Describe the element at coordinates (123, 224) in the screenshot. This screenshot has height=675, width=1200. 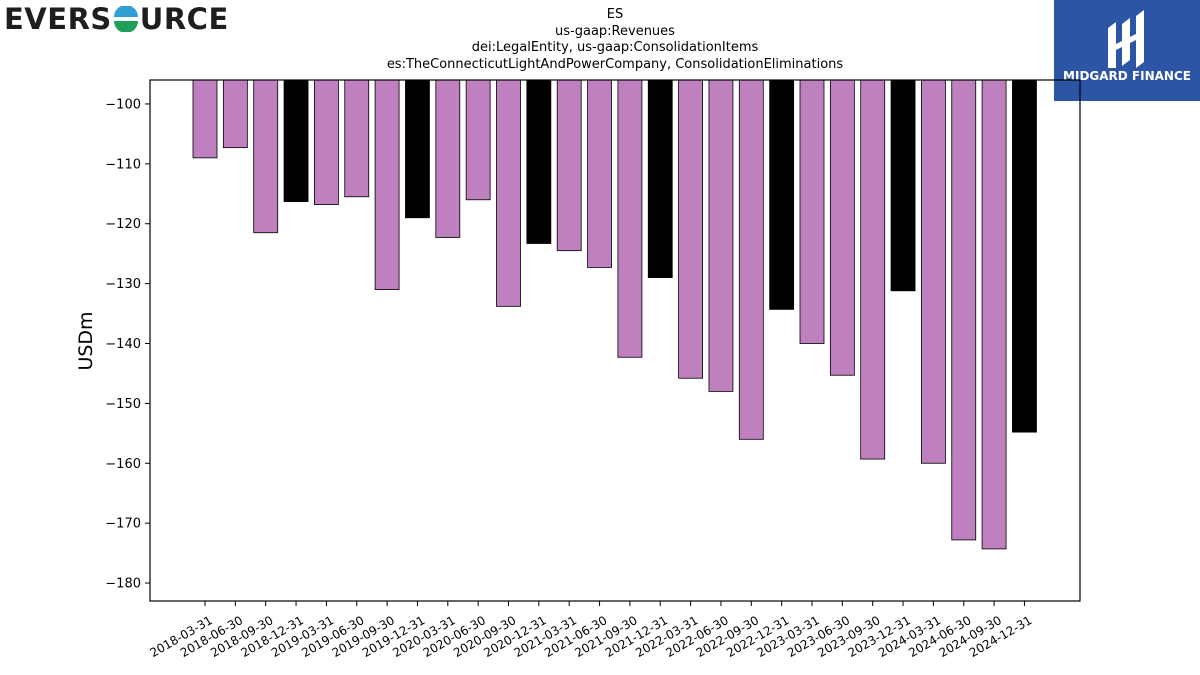
I see `y-tick-label: −120` at that location.